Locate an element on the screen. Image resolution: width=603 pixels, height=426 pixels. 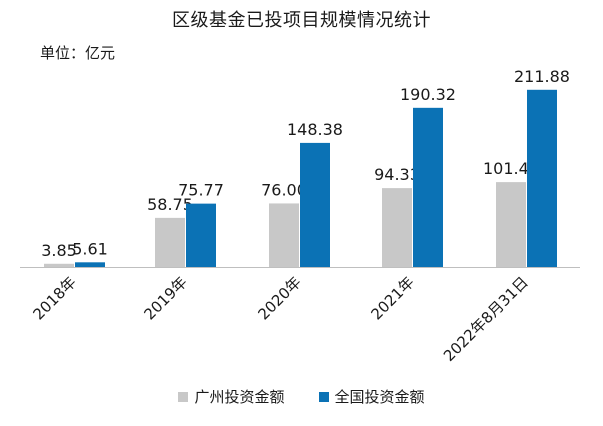
legend-item-guangzhou: 广州投资金额 is located at coordinates (231, 396).